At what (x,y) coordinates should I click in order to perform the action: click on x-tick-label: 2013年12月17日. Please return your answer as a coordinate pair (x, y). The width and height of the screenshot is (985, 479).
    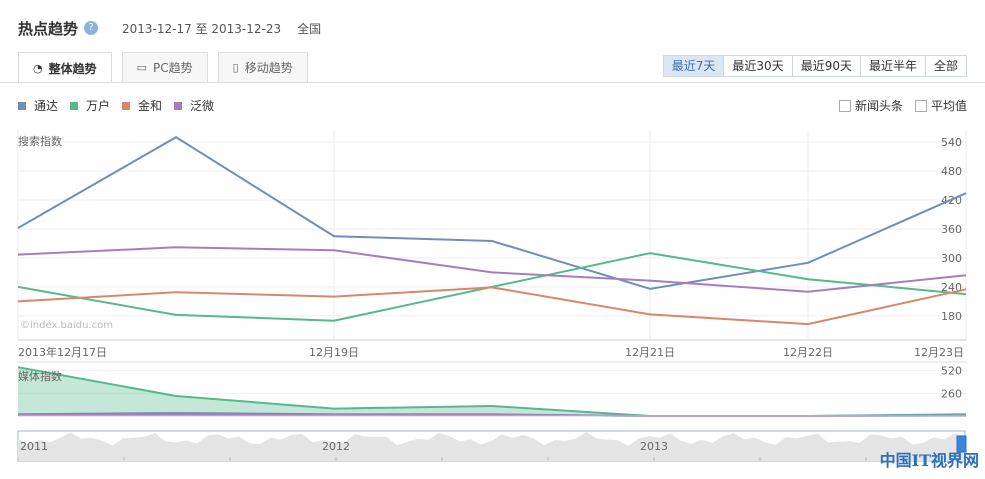
    Looking at the image, I should click on (62, 352).